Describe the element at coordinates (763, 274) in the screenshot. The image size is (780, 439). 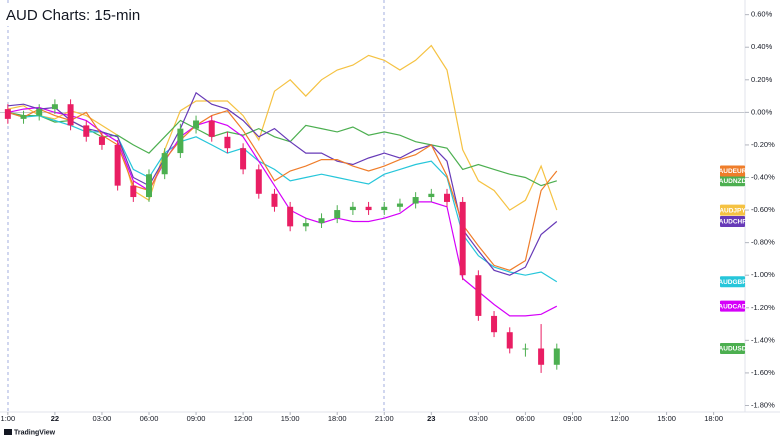
I see `y-tick-label: -1.00%` at that location.